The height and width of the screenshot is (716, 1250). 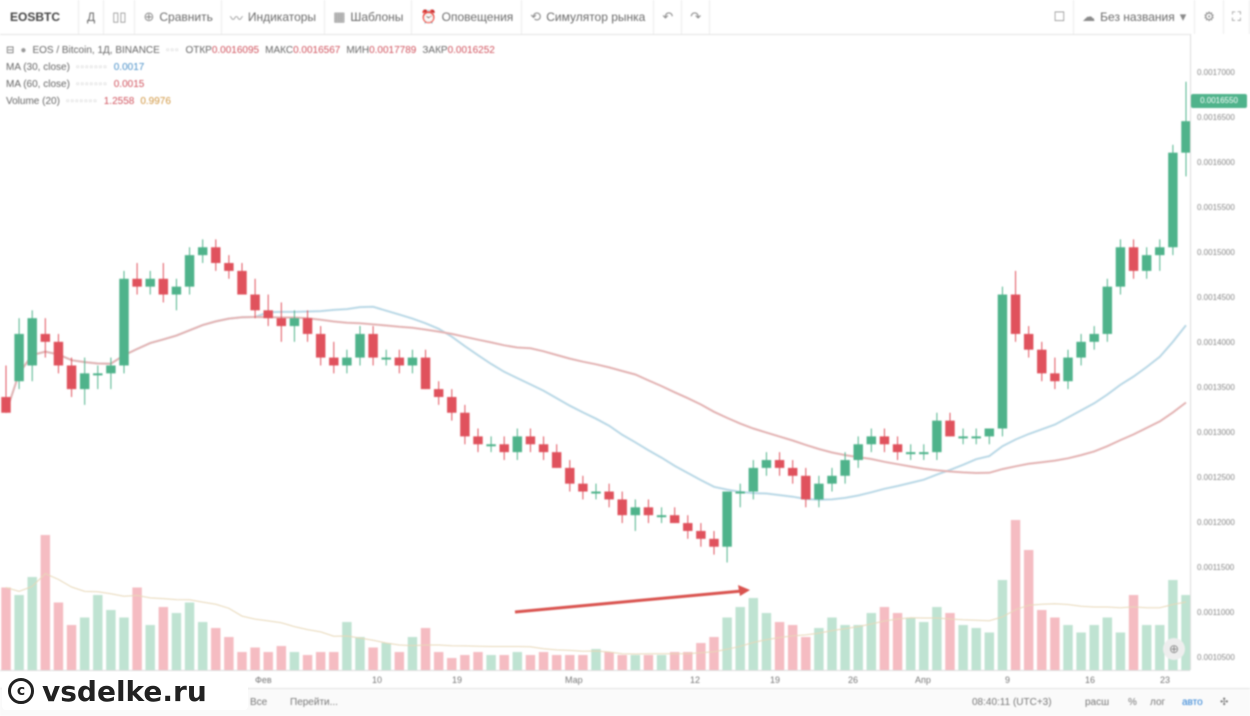 I want to click on ma2-value: 0.0015, so click(x=129, y=84).